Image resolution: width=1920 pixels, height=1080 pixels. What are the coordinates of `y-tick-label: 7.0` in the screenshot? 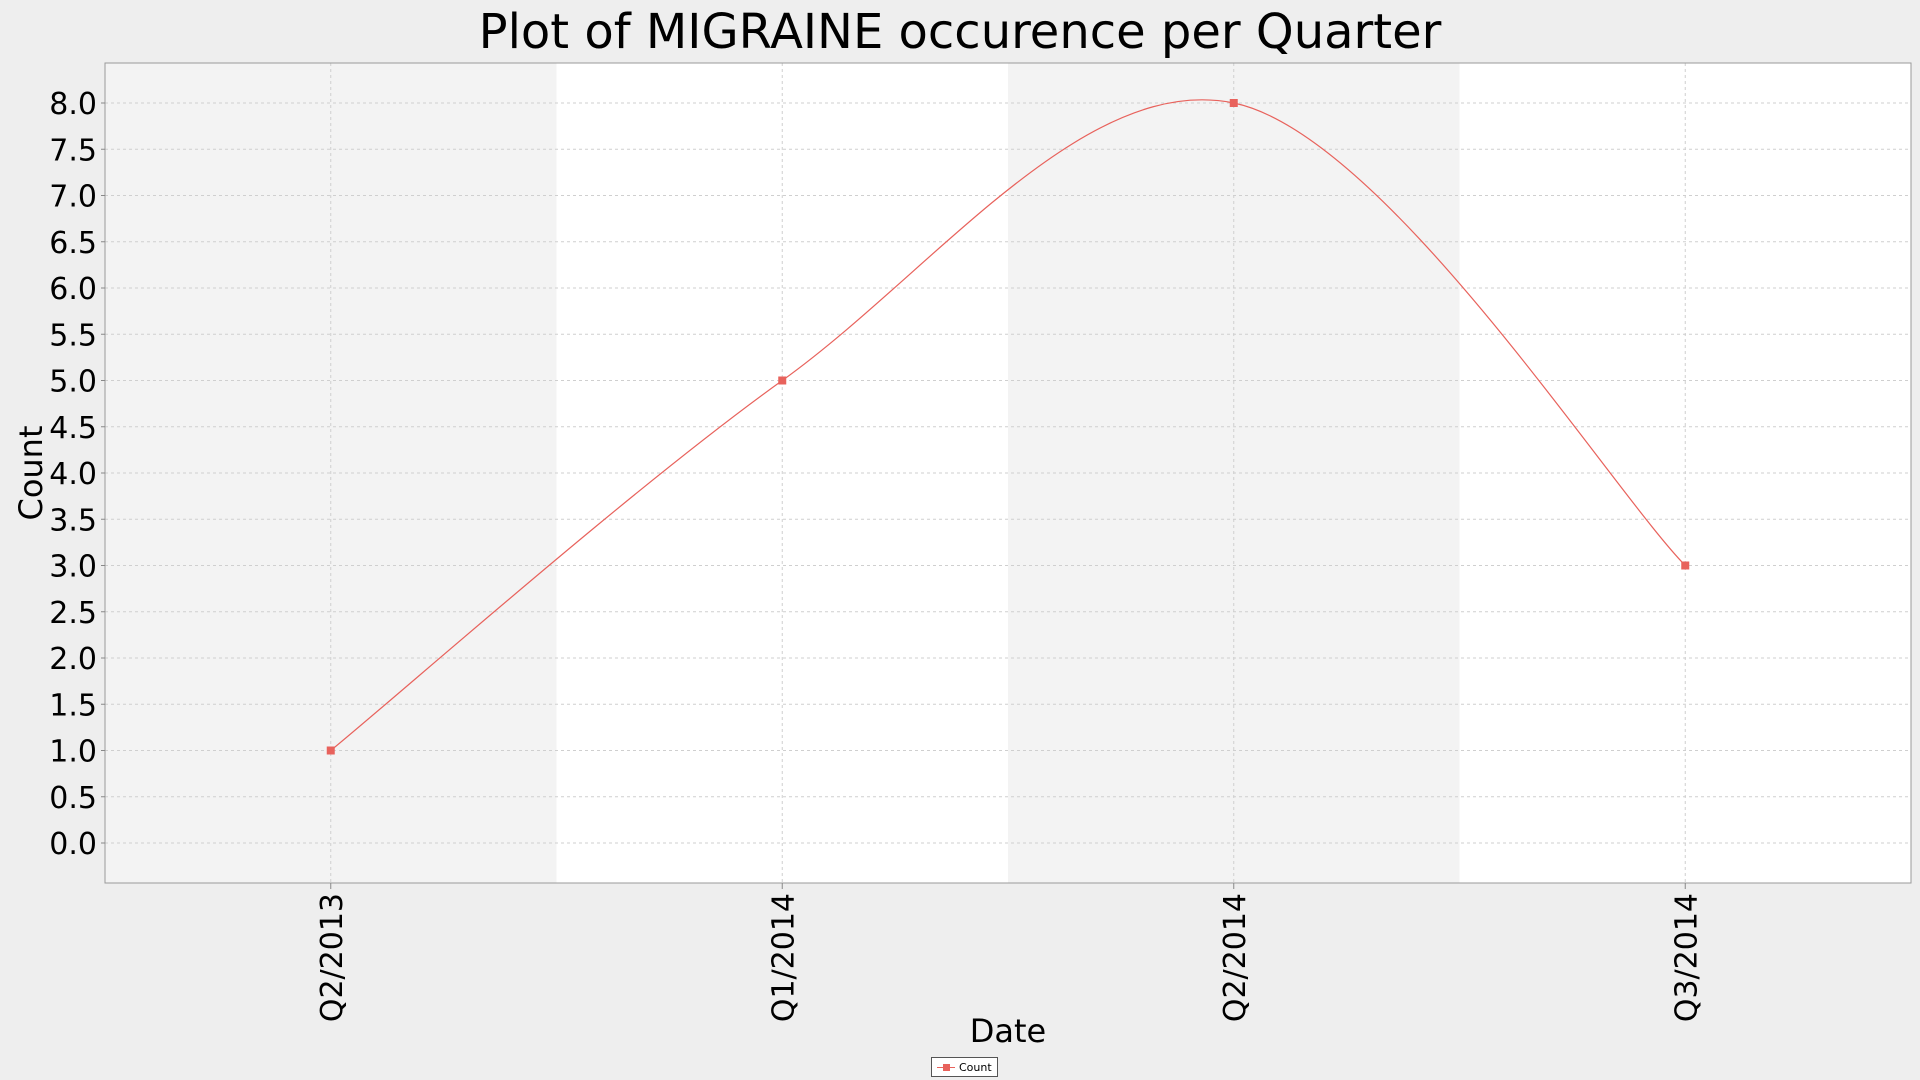 It's located at (73, 197).